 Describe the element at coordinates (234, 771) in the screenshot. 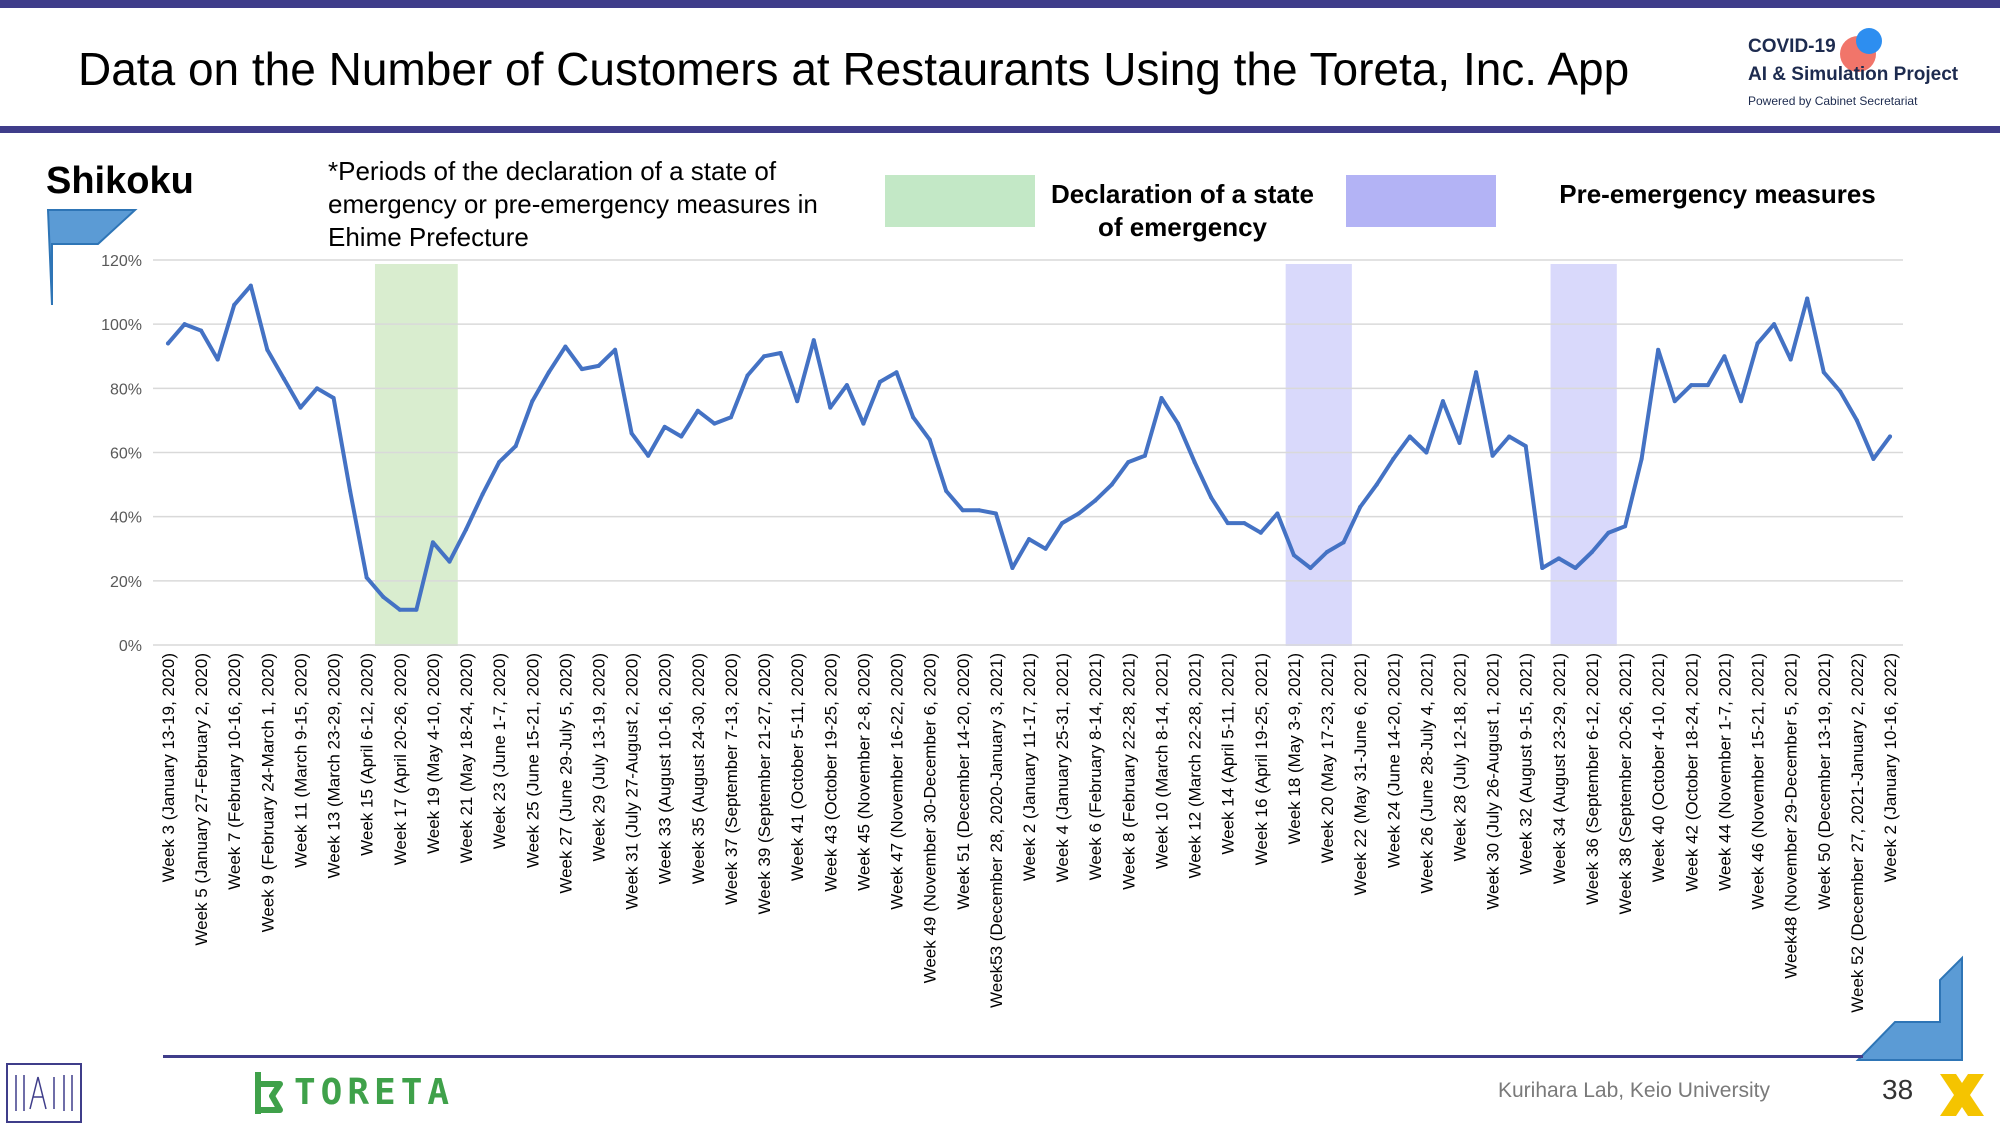

I see `x-tick-label: Week 7 (February 10-16, 2020)` at that location.